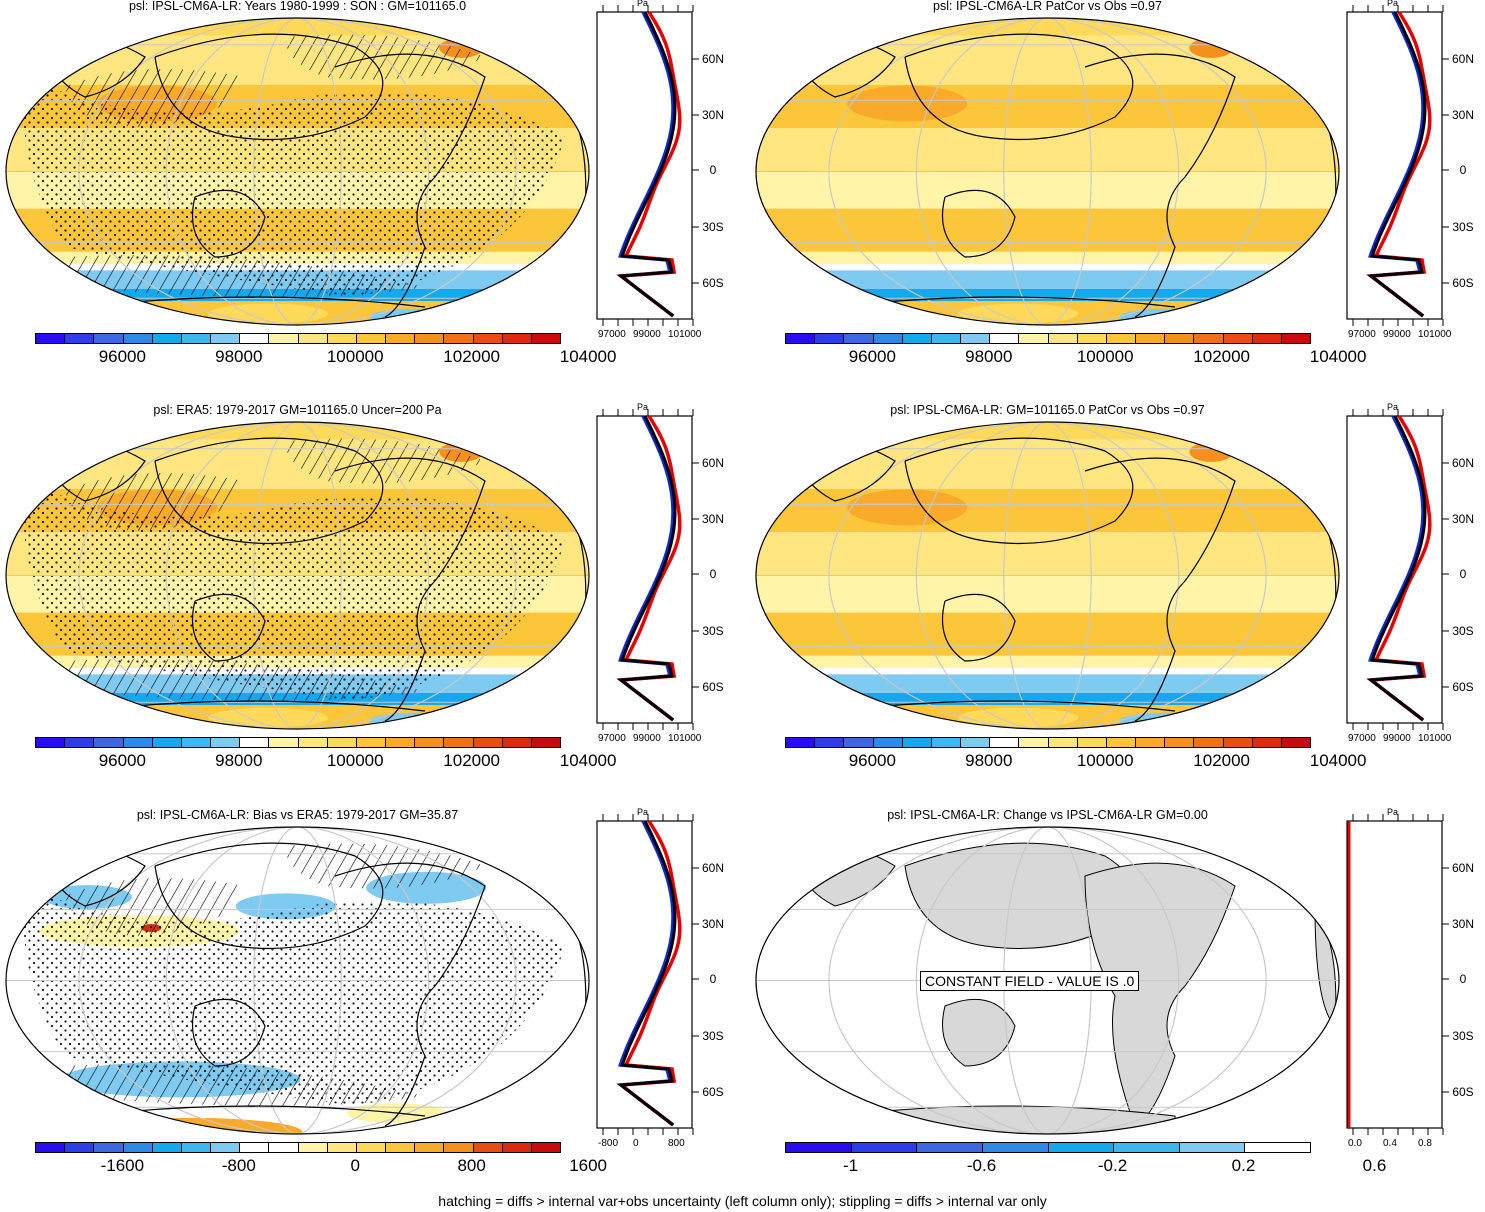  Describe the element at coordinates (238, 1165) in the screenshot. I see `colorbar-label: -800` at that location.